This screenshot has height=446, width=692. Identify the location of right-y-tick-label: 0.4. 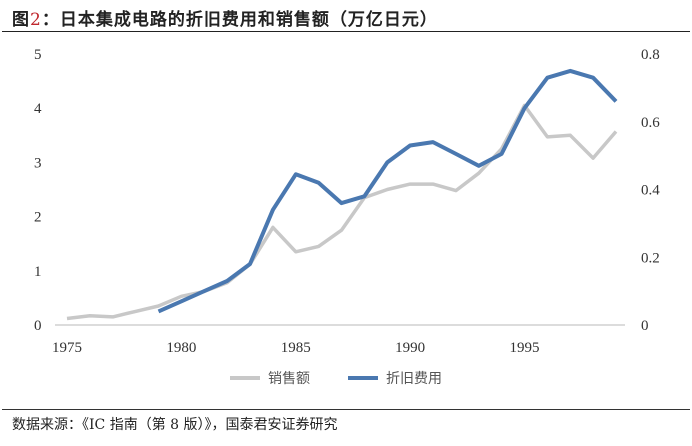
(650, 191).